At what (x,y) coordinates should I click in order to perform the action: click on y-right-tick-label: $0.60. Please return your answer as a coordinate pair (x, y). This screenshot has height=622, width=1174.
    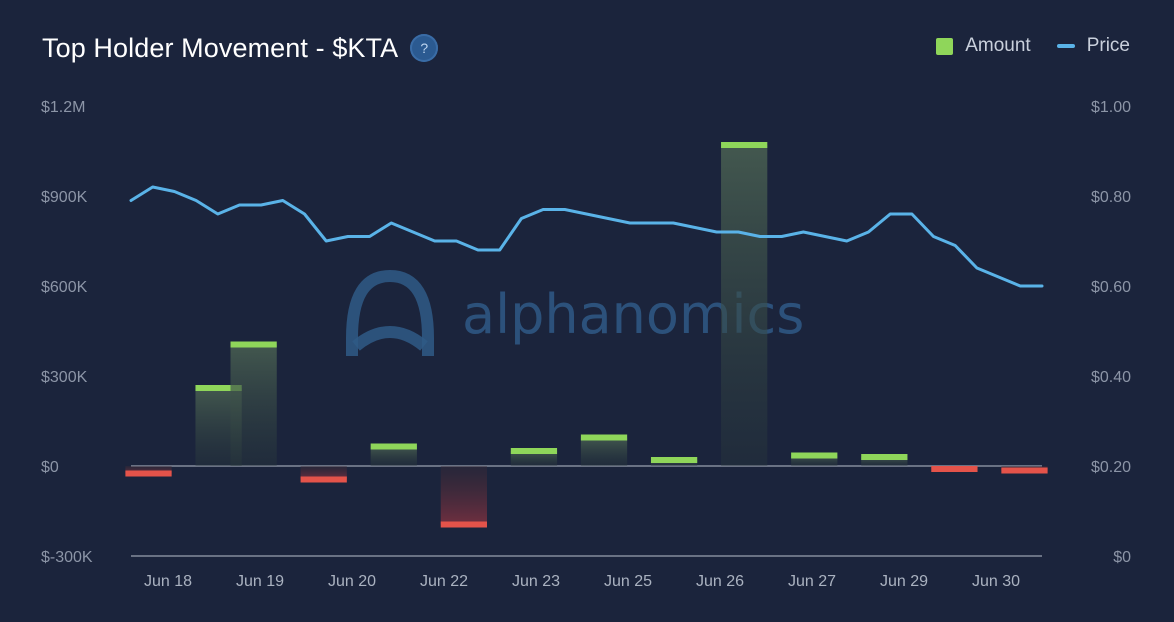
    Looking at the image, I should click on (1111, 287).